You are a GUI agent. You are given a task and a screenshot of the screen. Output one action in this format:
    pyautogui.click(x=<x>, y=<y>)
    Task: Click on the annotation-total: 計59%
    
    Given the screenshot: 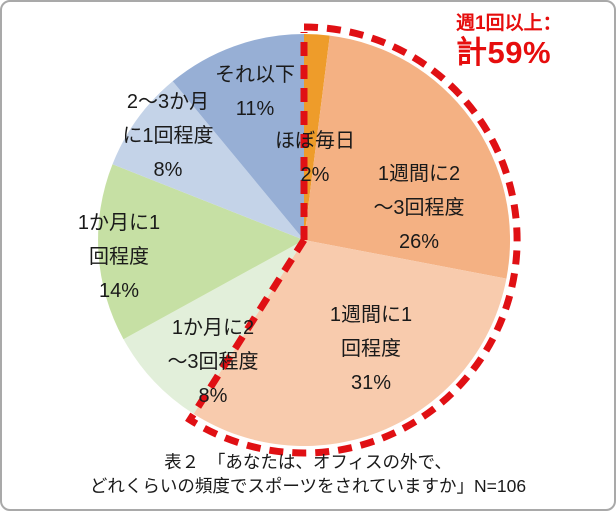 What is the action you would take?
    pyautogui.click(x=504, y=52)
    